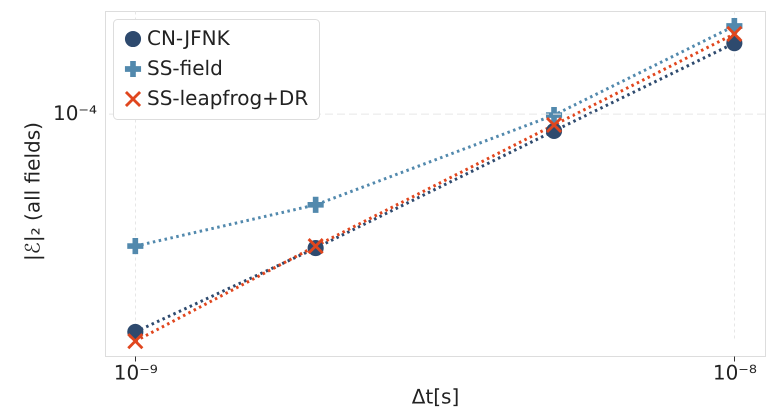 This screenshot has height=415, width=773. I want to click on x-tick-label: 10⁻⁸, so click(734, 372).